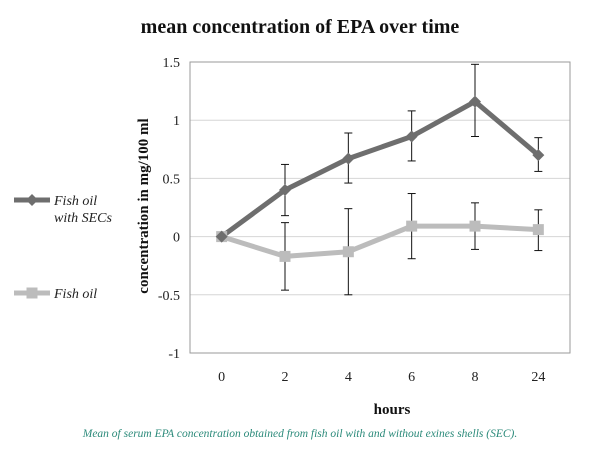  Describe the element at coordinates (63, 248) in the screenshot. I see `legend: Fish oil with SECs Fish oil` at that location.